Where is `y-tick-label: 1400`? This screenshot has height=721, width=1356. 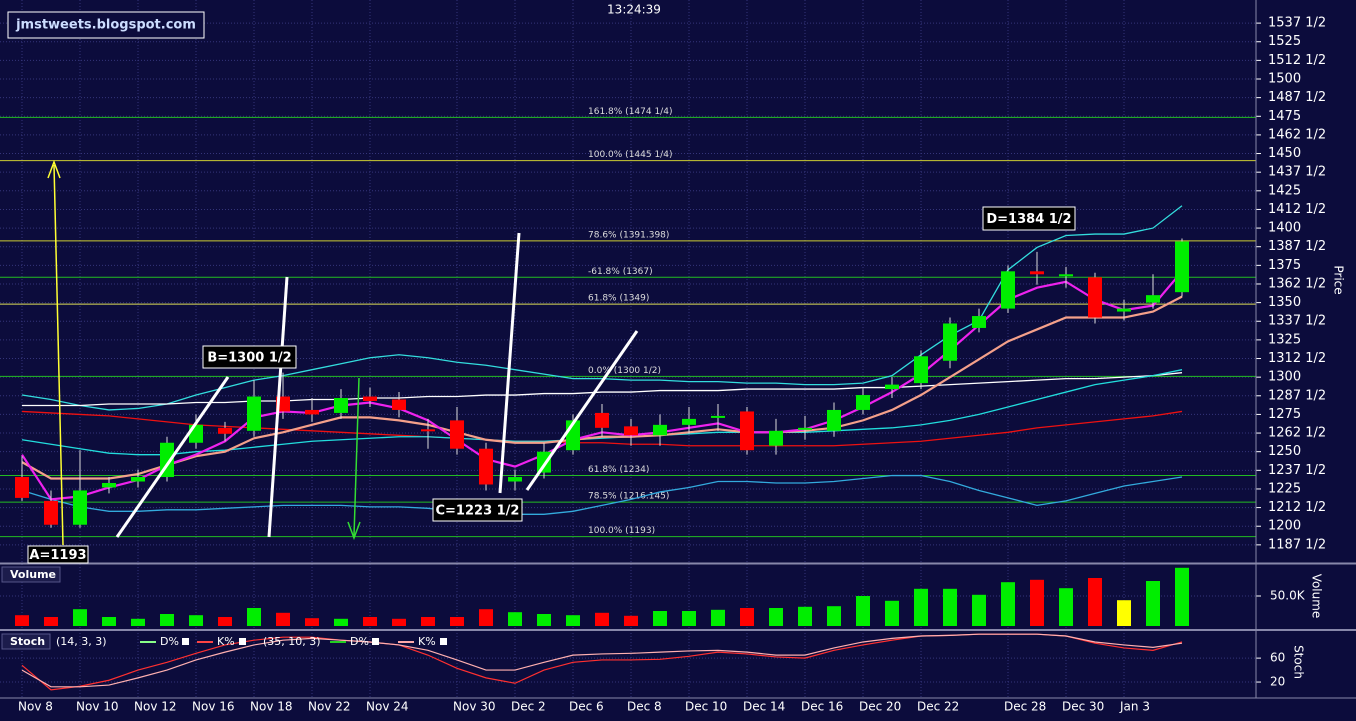
y-tick-label: 1400 is located at coordinates (1284, 228).